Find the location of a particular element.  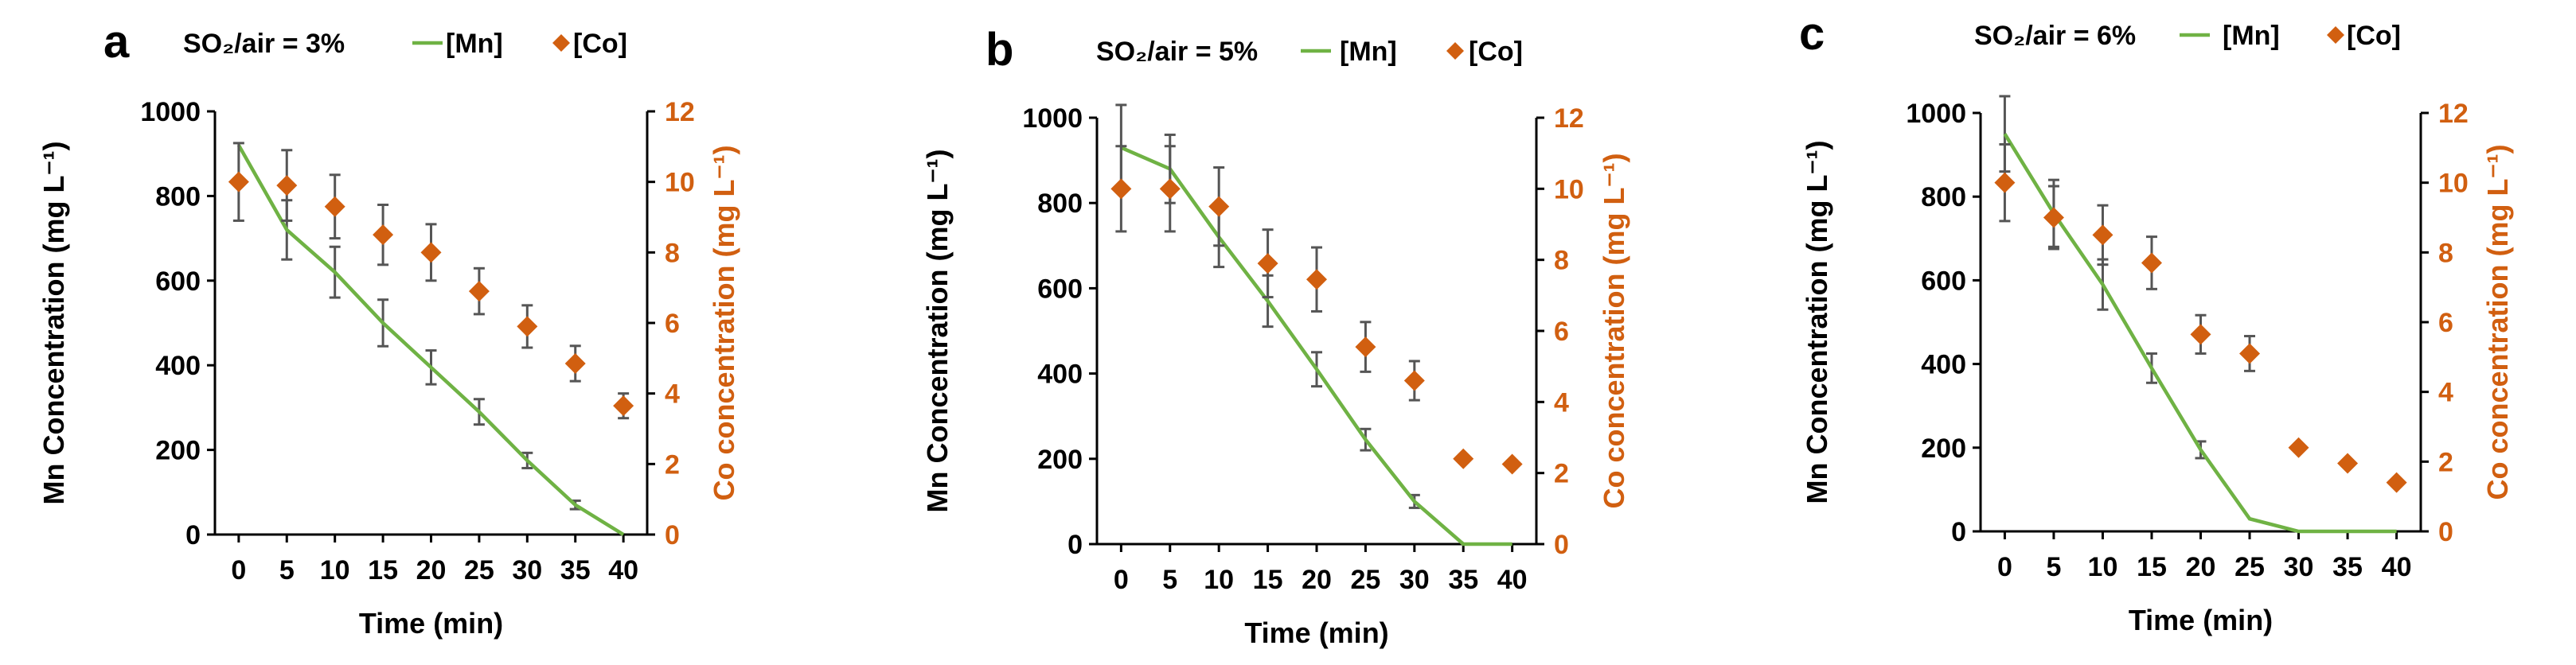

condition-label: SO₂/air = 5% is located at coordinates (1177, 52).